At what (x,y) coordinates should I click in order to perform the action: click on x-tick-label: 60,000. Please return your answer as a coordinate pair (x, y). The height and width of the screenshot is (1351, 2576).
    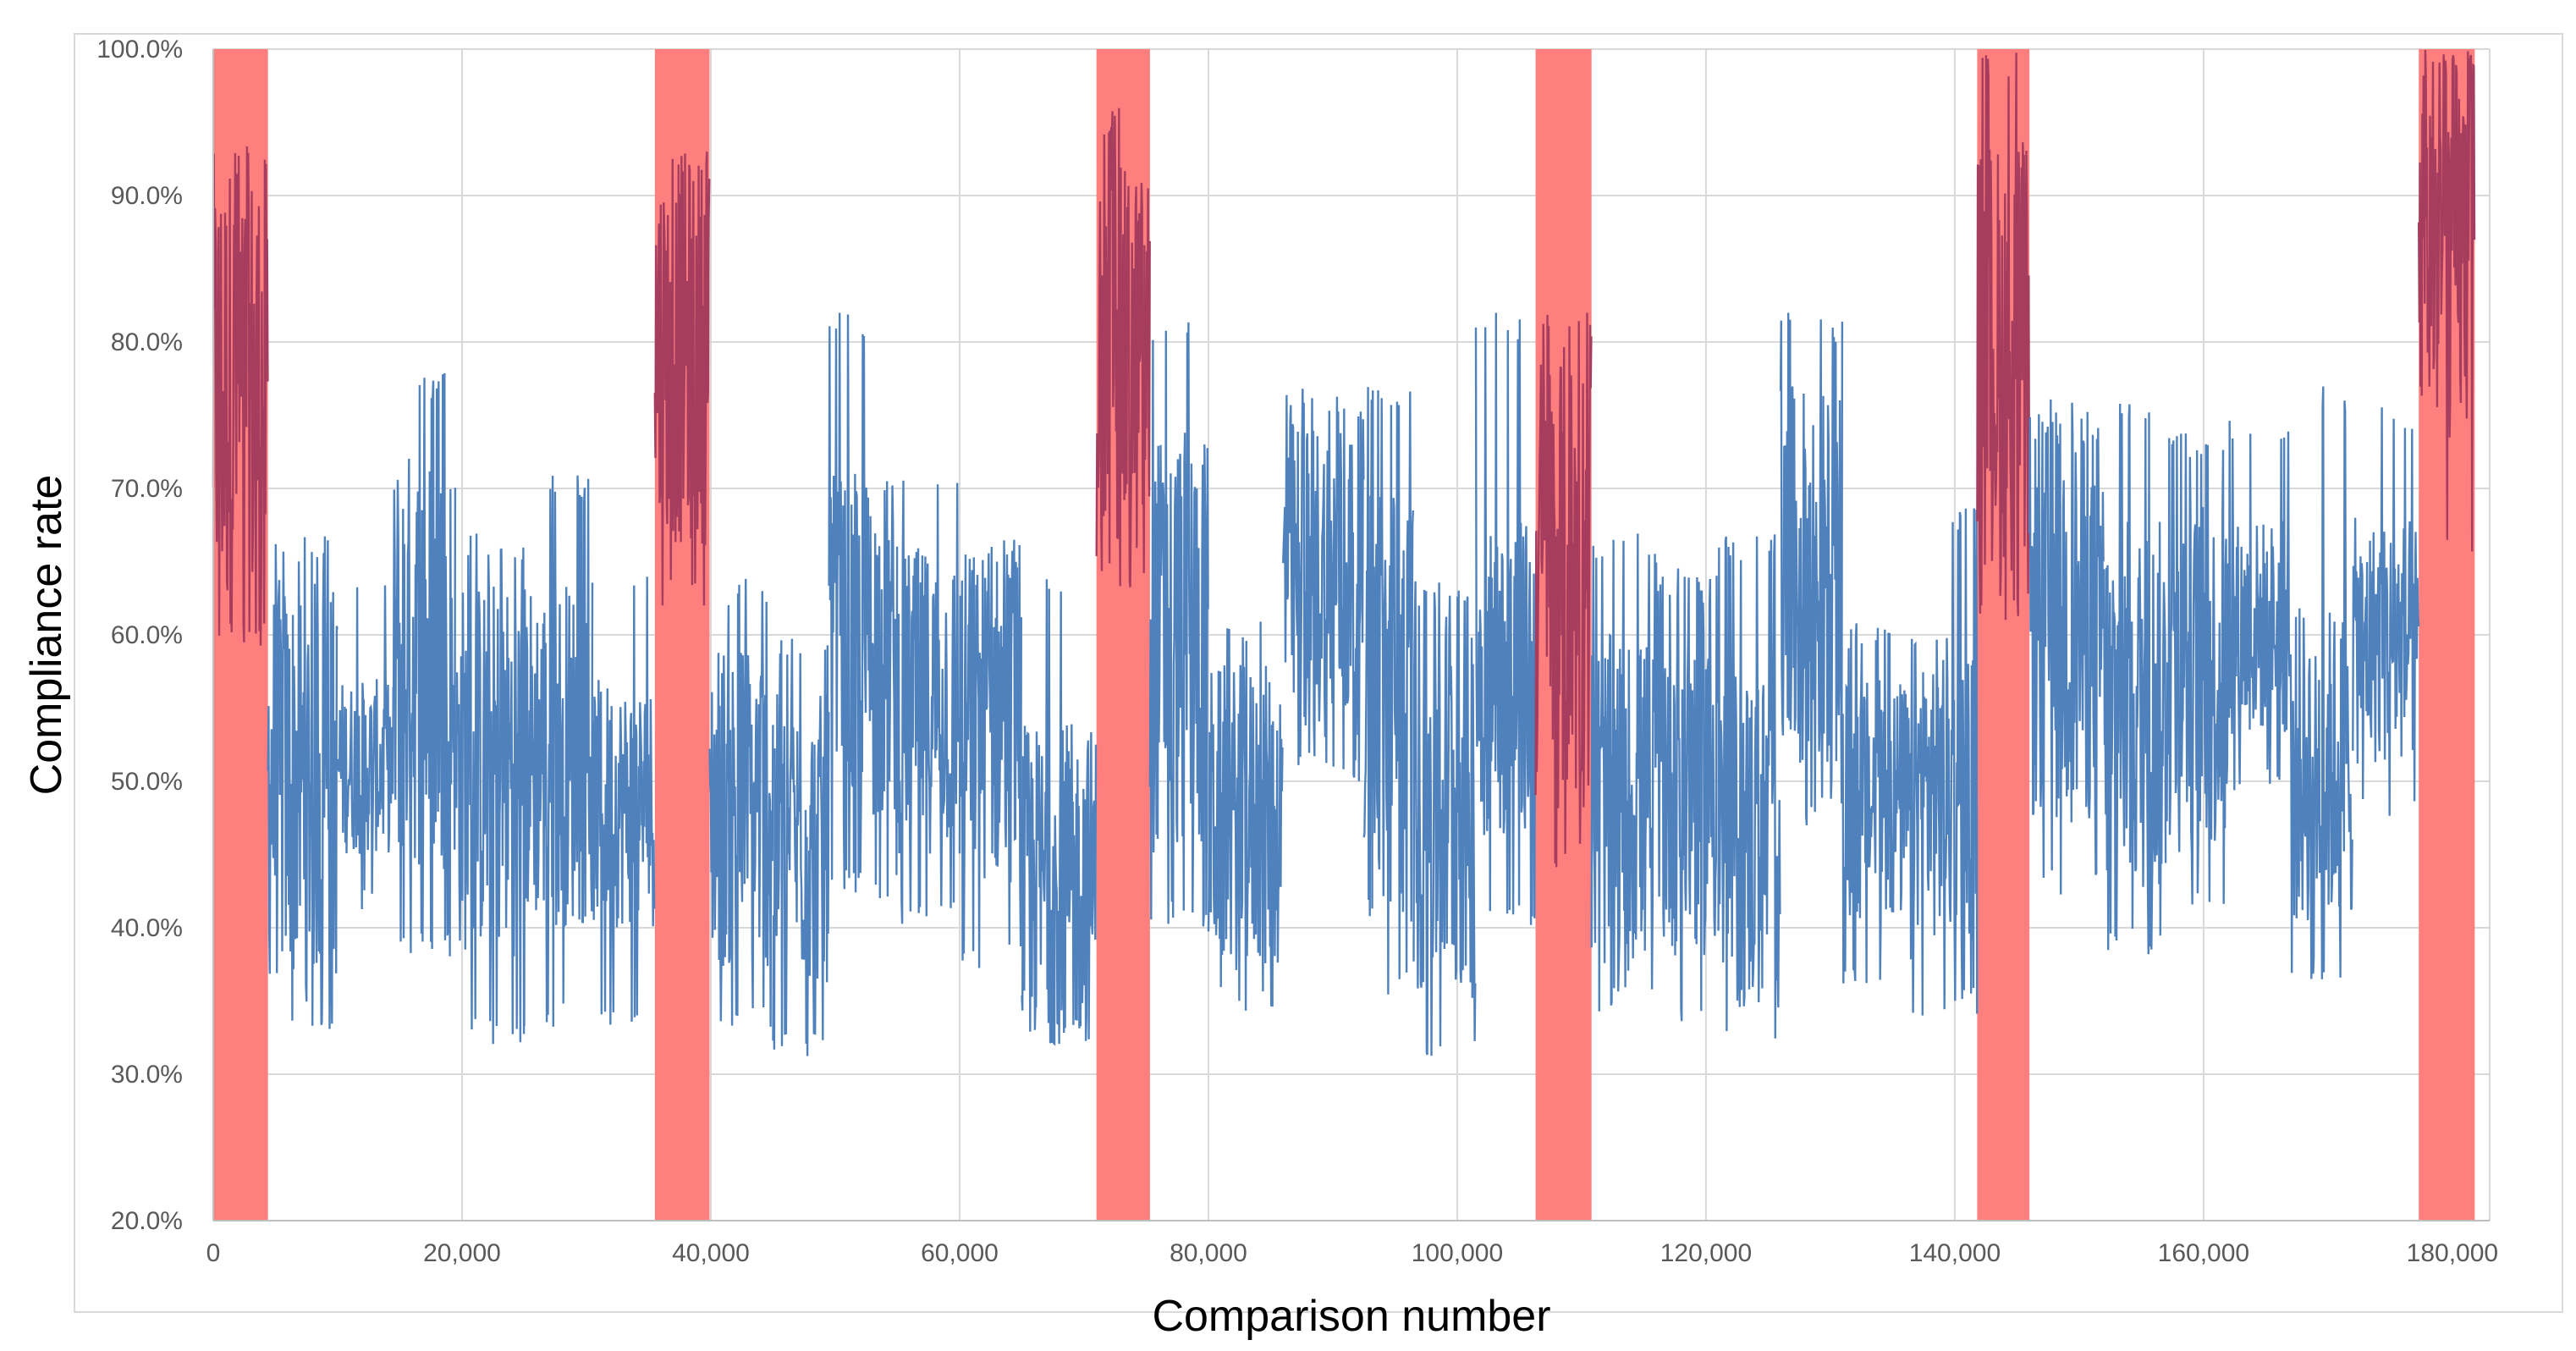
    Looking at the image, I should click on (960, 1253).